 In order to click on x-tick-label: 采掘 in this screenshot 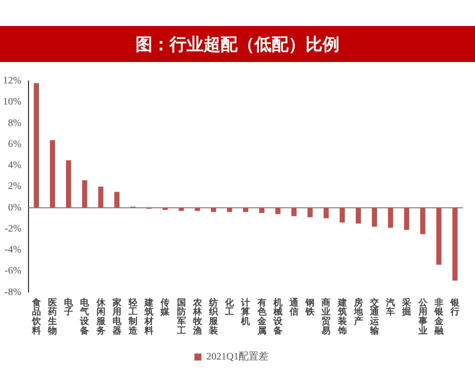, I will do `click(406, 307)`.